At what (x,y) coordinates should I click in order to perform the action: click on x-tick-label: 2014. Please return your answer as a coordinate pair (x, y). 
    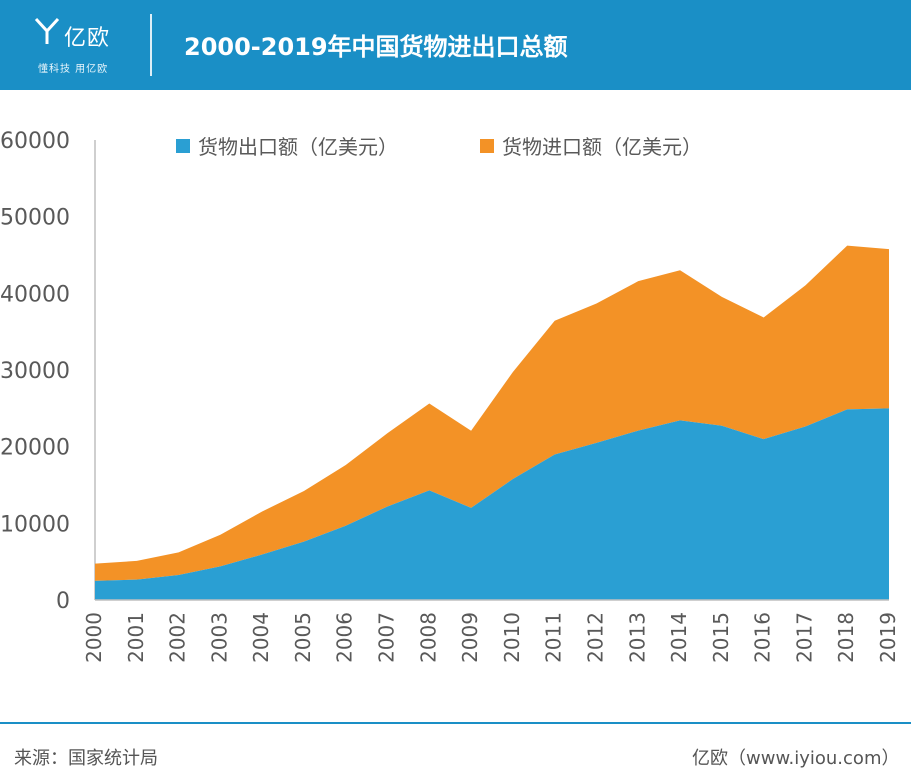
    Looking at the image, I should click on (679, 637).